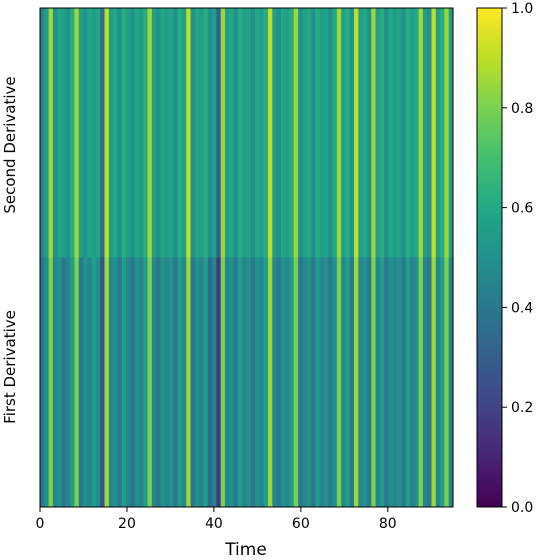 Image resolution: width=542 pixels, height=560 pixels. I want to click on x-tick-label: 80, so click(388, 524).